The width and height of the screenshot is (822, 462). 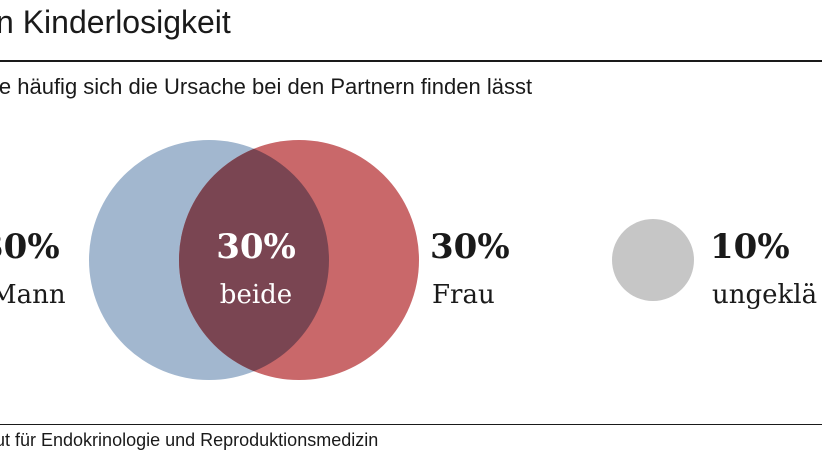 What do you see at coordinates (256, 247) in the screenshot?
I see `beide-percent-label: 30%` at bounding box center [256, 247].